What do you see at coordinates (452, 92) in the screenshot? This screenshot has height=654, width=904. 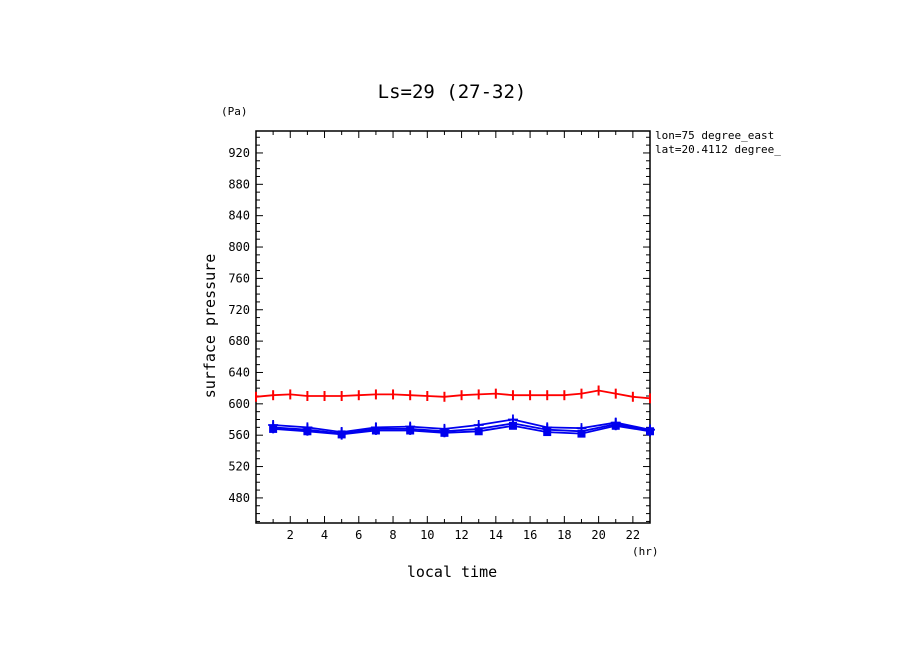 I see `chart-title: Ls=29 (27-32)` at bounding box center [452, 92].